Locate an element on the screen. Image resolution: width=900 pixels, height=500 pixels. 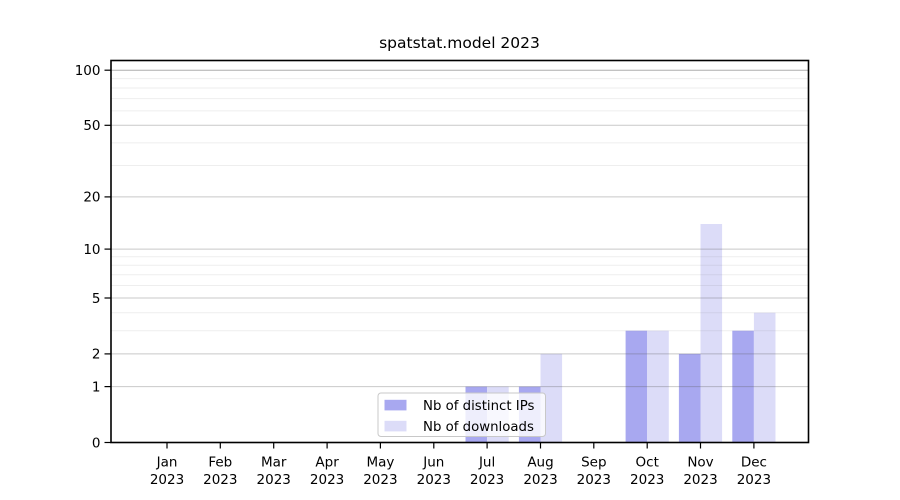
x-tick-label-month: Apr is located at coordinates (327, 463).